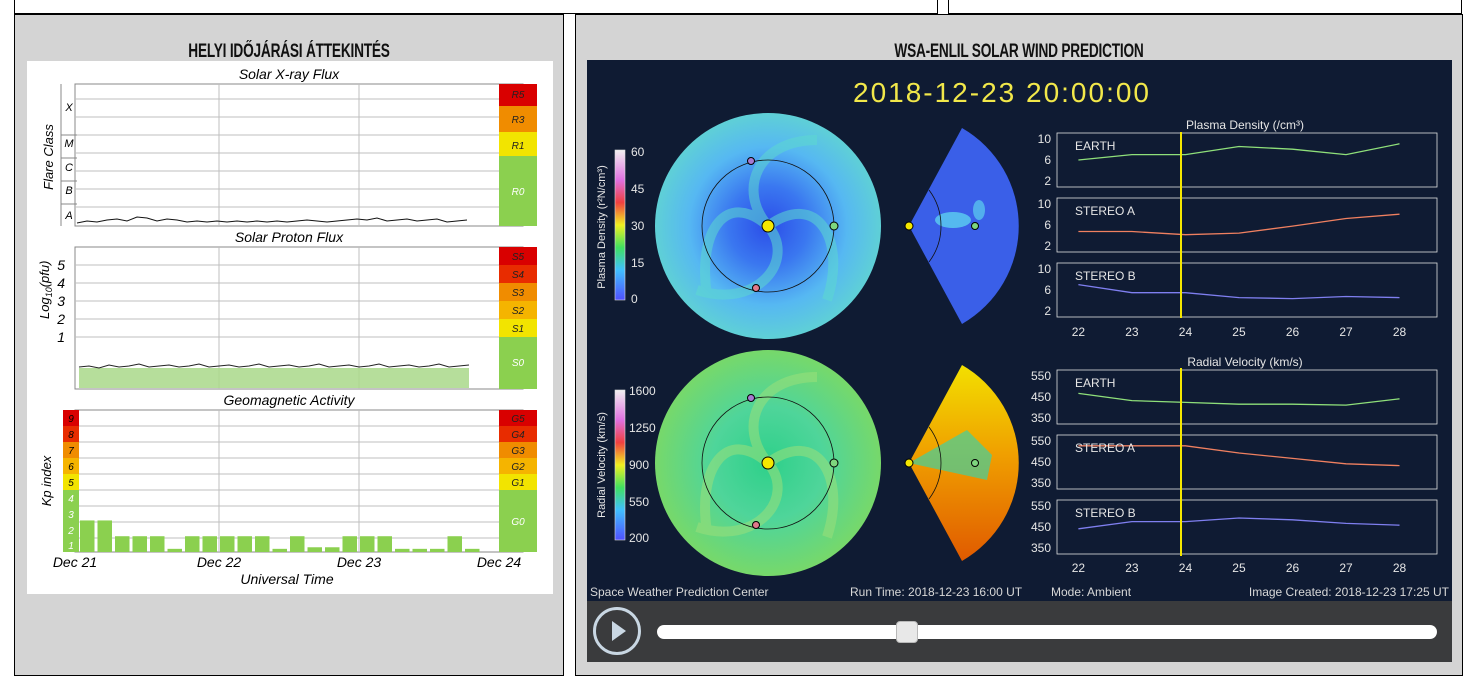 The height and width of the screenshot is (677, 1466). Describe the element at coordinates (71, 515) in the screenshot. I see `kp-left-3: 3` at that location.